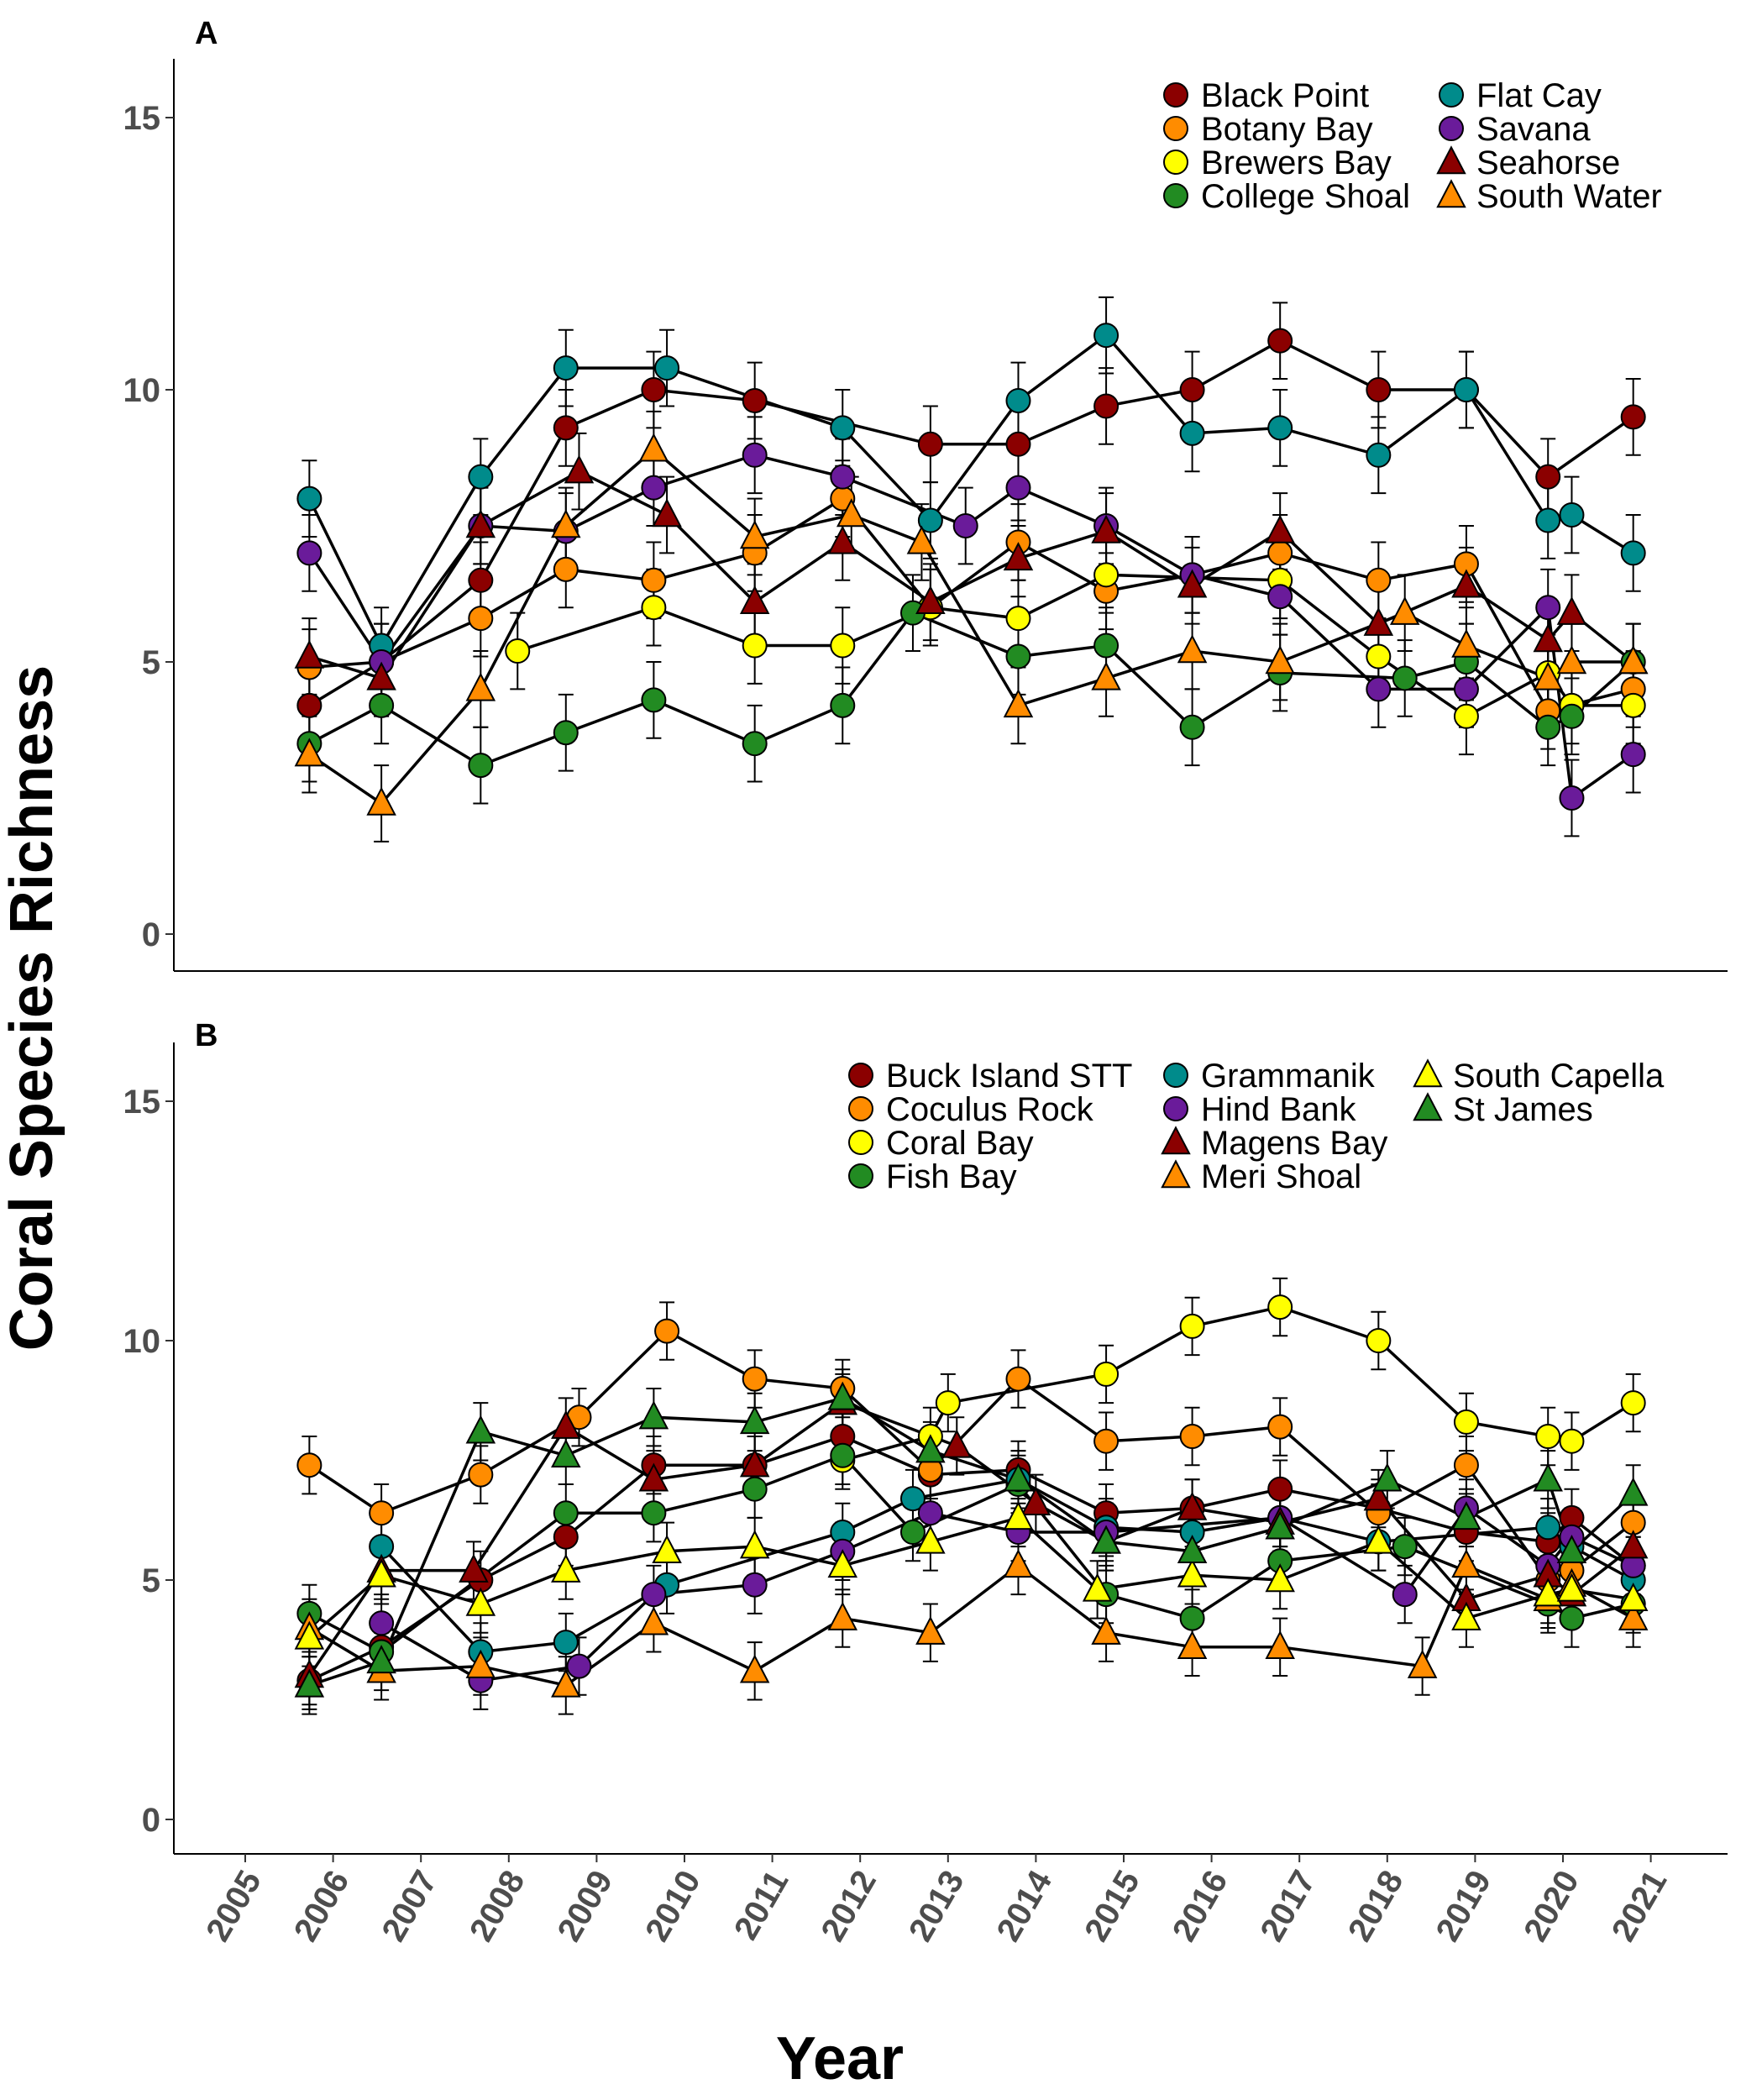 The width and height of the screenshot is (1741, 2100). Describe the element at coordinates (960, 1143) in the screenshot. I see `legend-label: Coral Bay` at that location.